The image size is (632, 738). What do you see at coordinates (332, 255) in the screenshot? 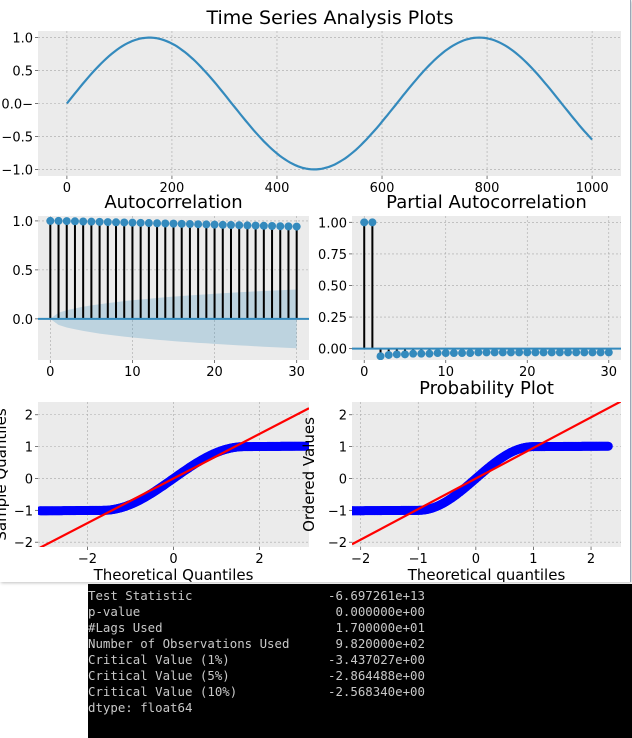
I see `y-tick-label: 0.75` at bounding box center [332, 255].